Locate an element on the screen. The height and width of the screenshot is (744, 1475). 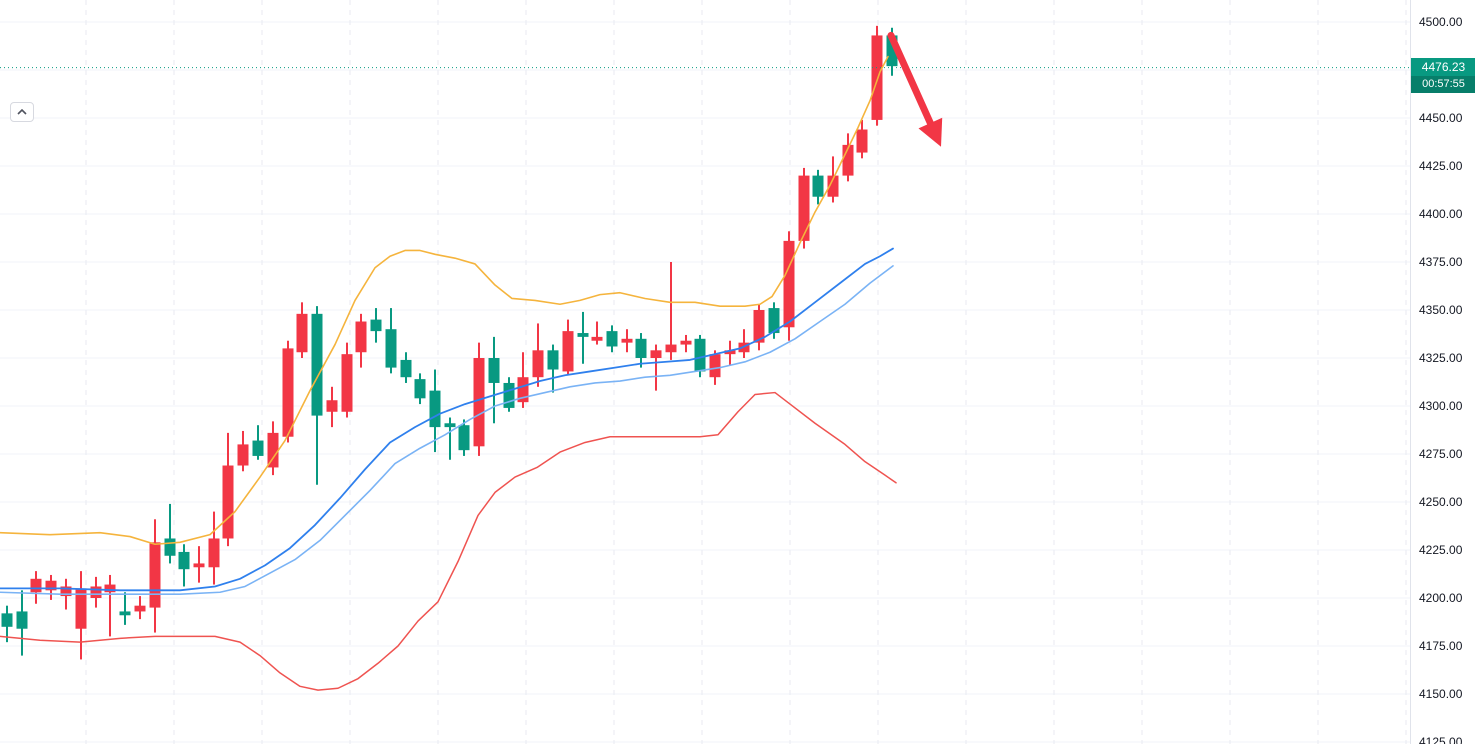
price-tick-label: 4350.00 is located at coordinates (1441, 310).